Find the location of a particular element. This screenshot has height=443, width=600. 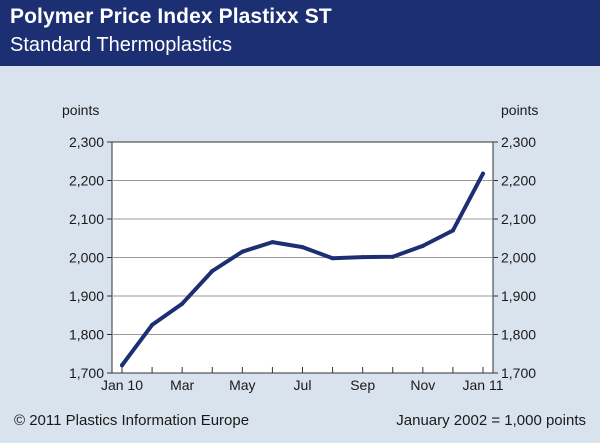

x-tick-label: Jan 11 is located at coordinates (483, 385).